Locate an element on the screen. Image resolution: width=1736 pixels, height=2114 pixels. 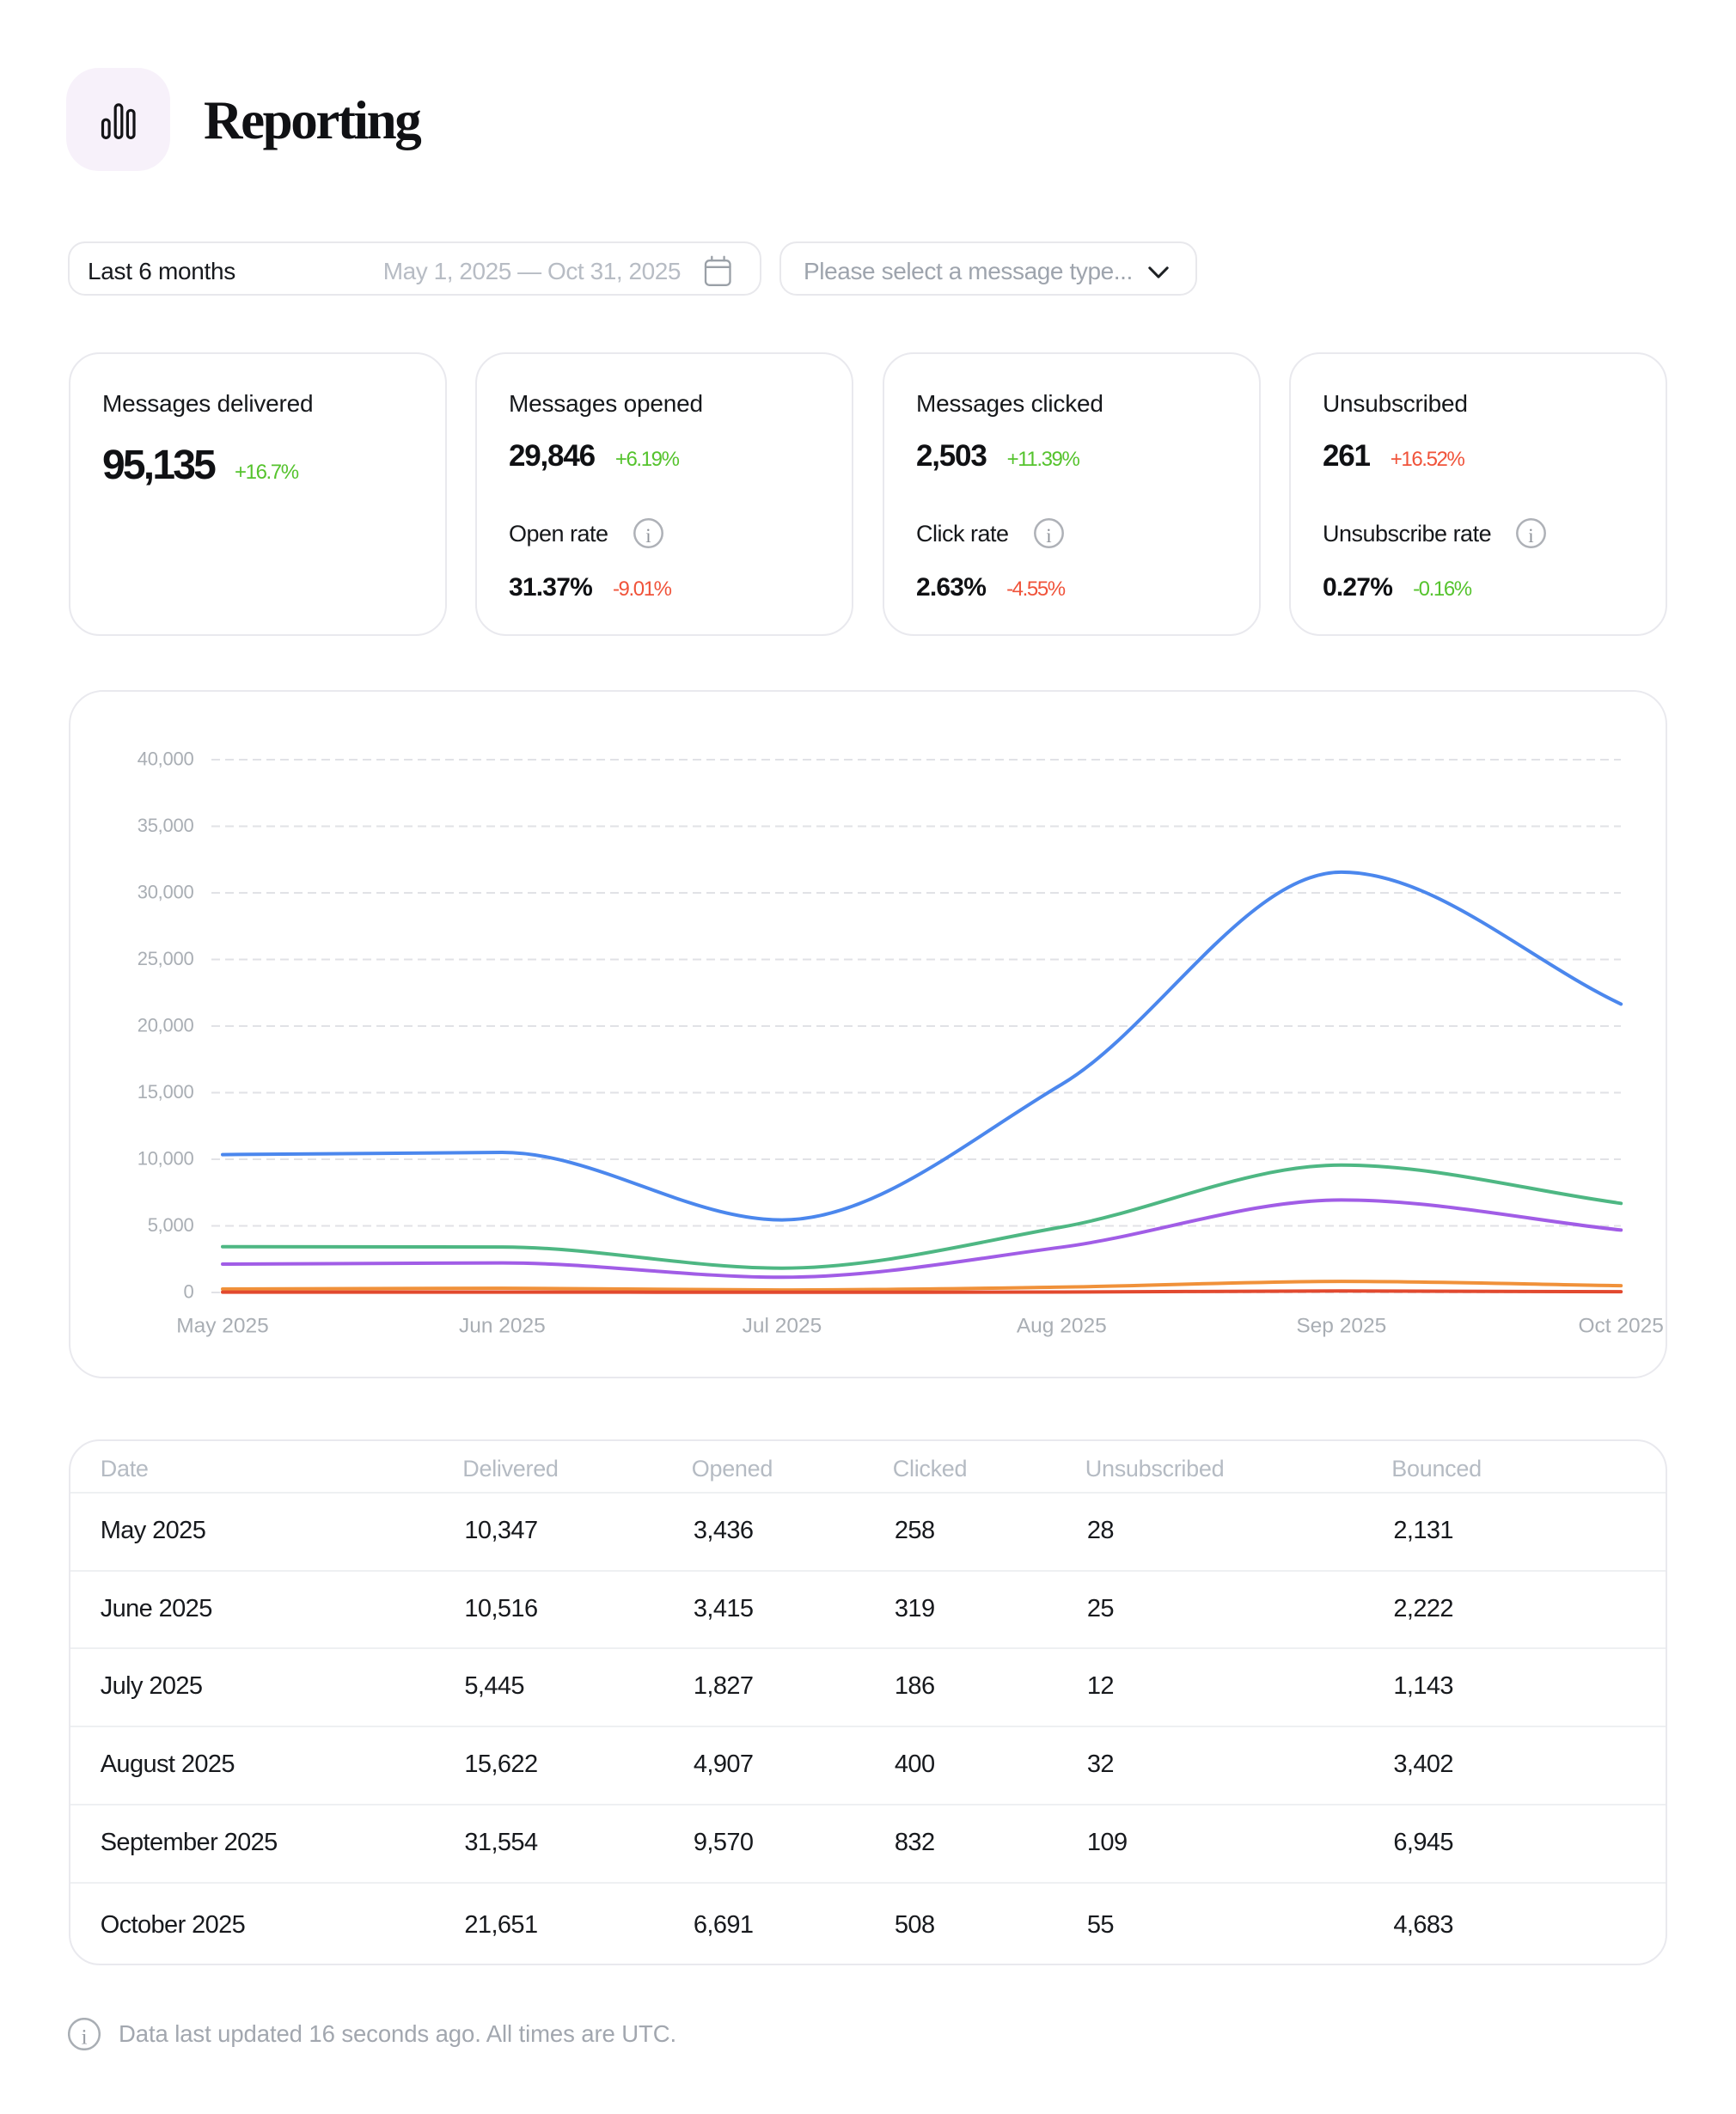
svg-text: Oct 2025 is located at coordinates (1620, 1327).